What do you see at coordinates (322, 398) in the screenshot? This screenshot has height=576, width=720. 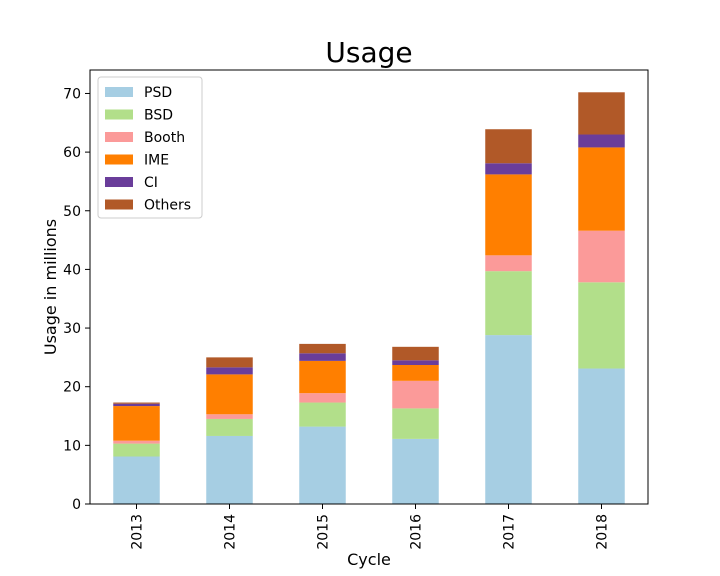 I see `bar-booth-2015` at bounding box center [322, 398].